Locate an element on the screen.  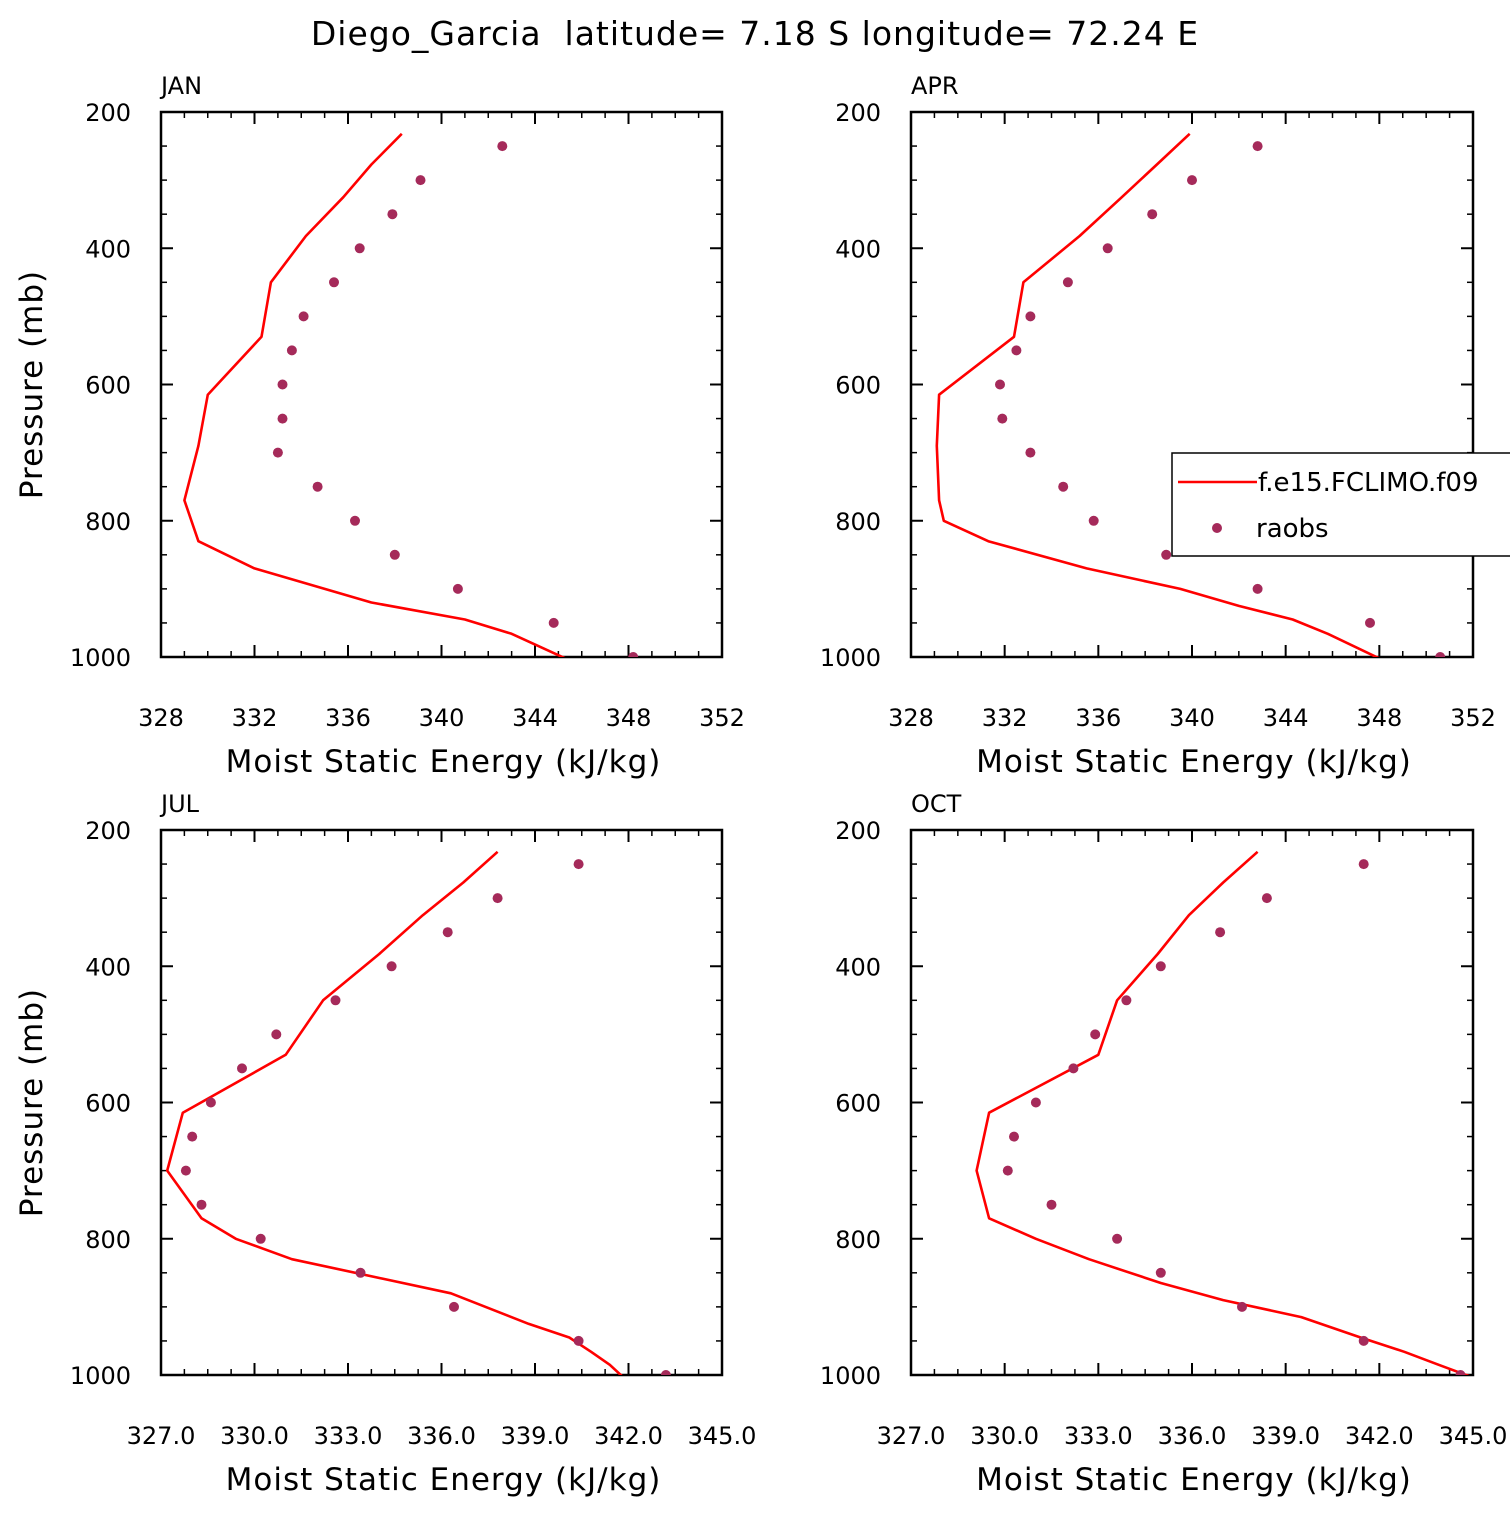
model-line is located at coordinates (394, 1112).